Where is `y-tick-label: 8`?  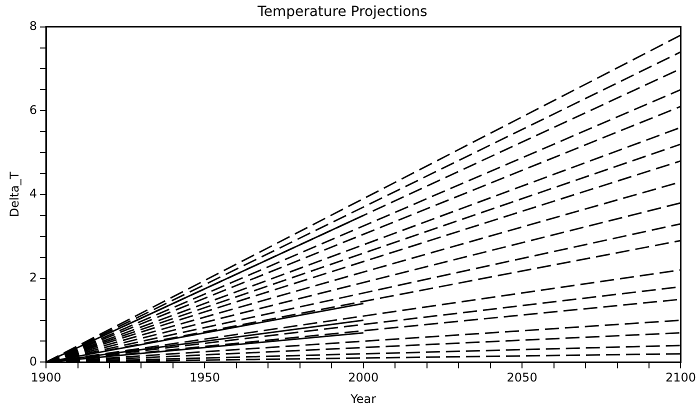 y-tick-label: 8 is located at coordinates (33, 25).